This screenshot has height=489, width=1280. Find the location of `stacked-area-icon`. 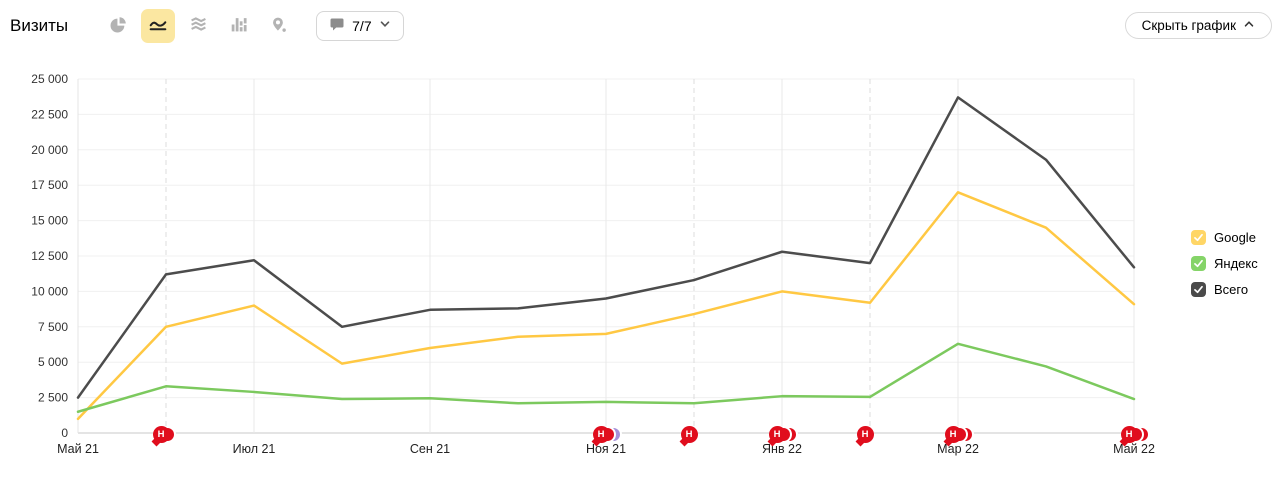

stacked-area-icon is located at coordinates (198, 26).